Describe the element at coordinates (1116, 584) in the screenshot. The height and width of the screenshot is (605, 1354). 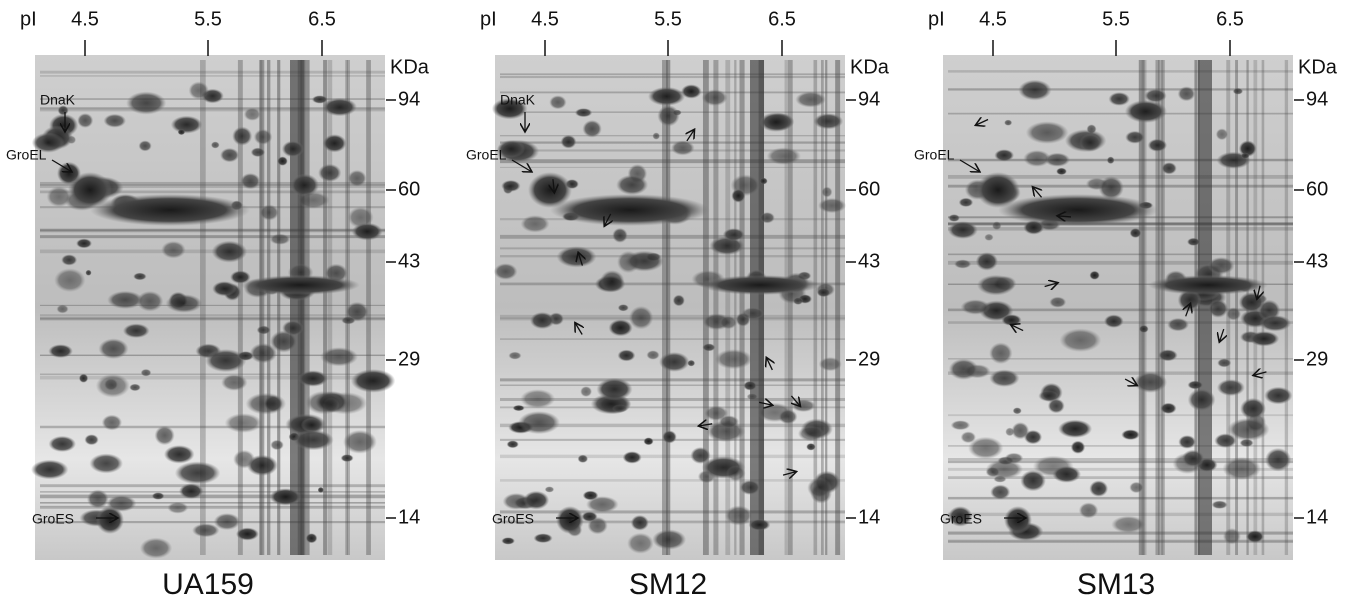
I see `panel-caption: SM13` at that location.